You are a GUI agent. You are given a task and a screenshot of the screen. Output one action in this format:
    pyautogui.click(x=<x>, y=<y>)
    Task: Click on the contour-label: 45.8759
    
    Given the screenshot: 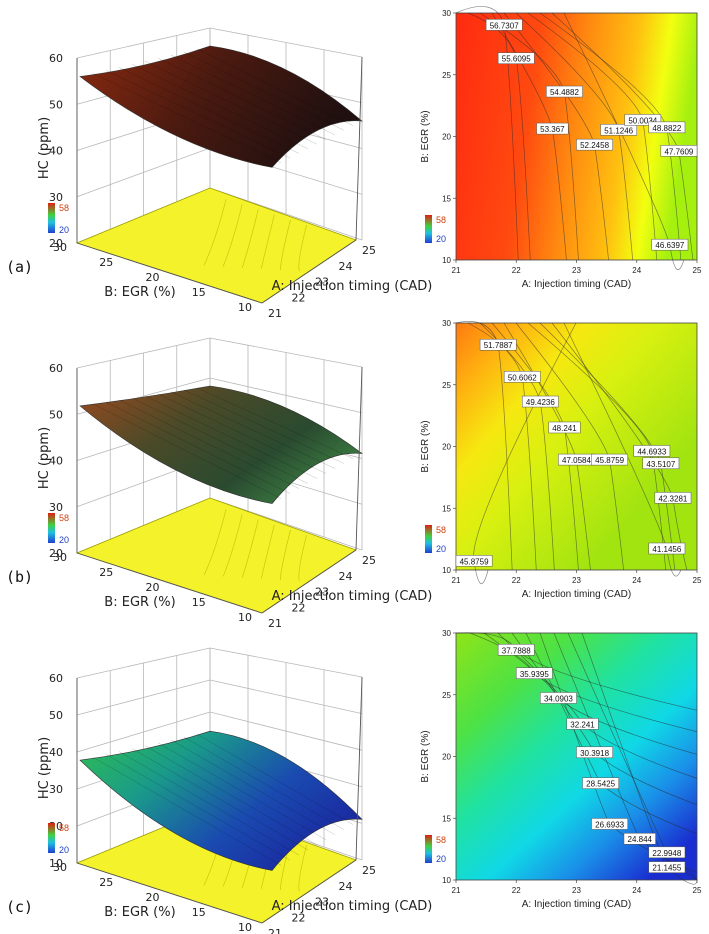 What is the action you would take?
    pyautogui.click(x=474, y=561)
    